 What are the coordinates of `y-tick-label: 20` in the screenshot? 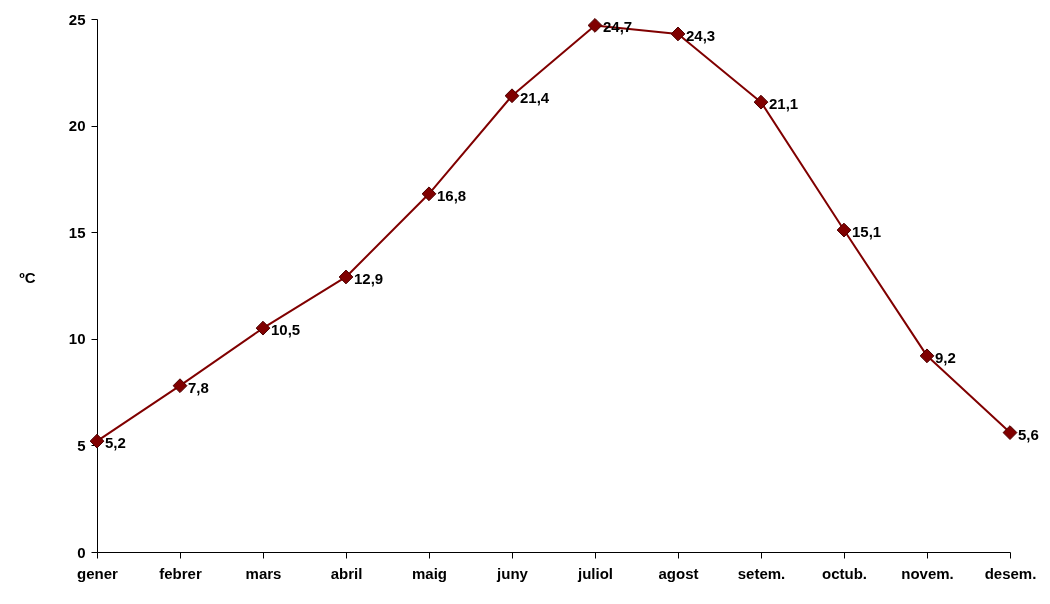 It's located at (77, 126).